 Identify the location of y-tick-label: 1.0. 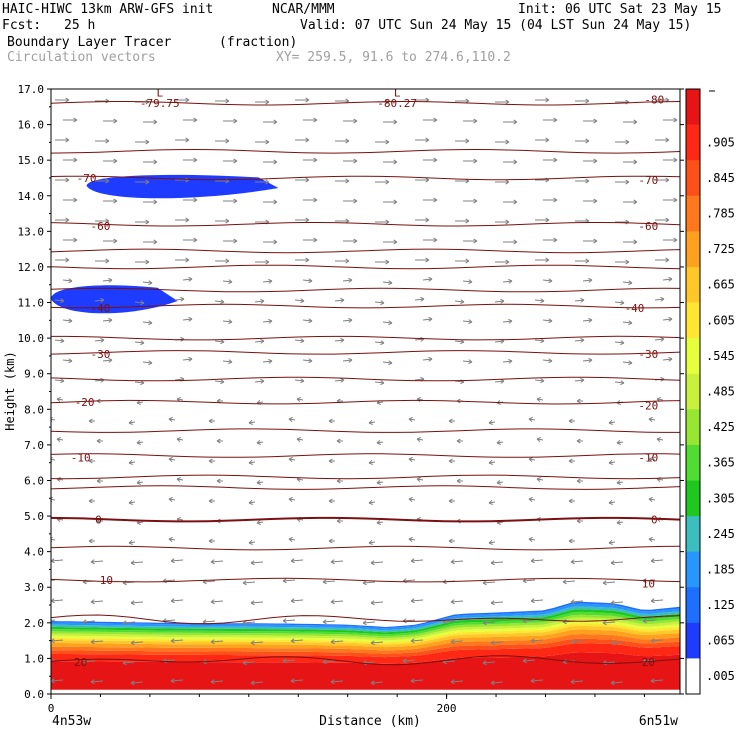
(34, 658).